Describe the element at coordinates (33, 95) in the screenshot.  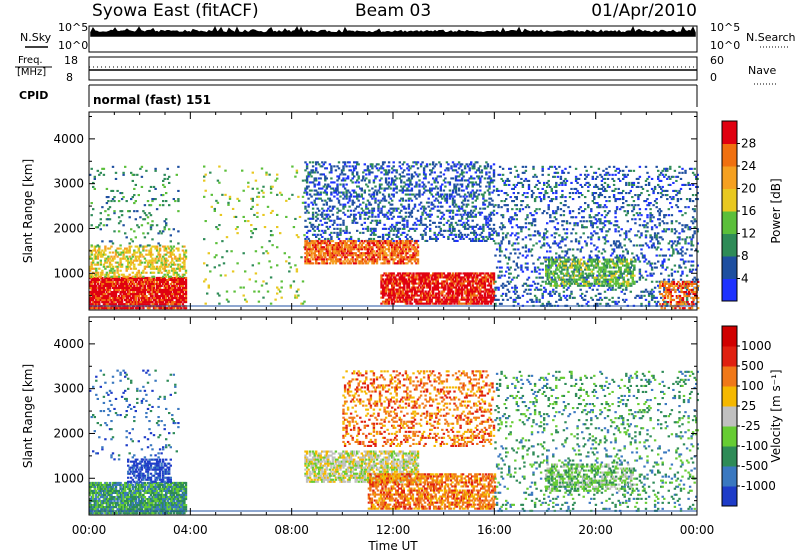
I see `cpid-label: CPID` at that location.